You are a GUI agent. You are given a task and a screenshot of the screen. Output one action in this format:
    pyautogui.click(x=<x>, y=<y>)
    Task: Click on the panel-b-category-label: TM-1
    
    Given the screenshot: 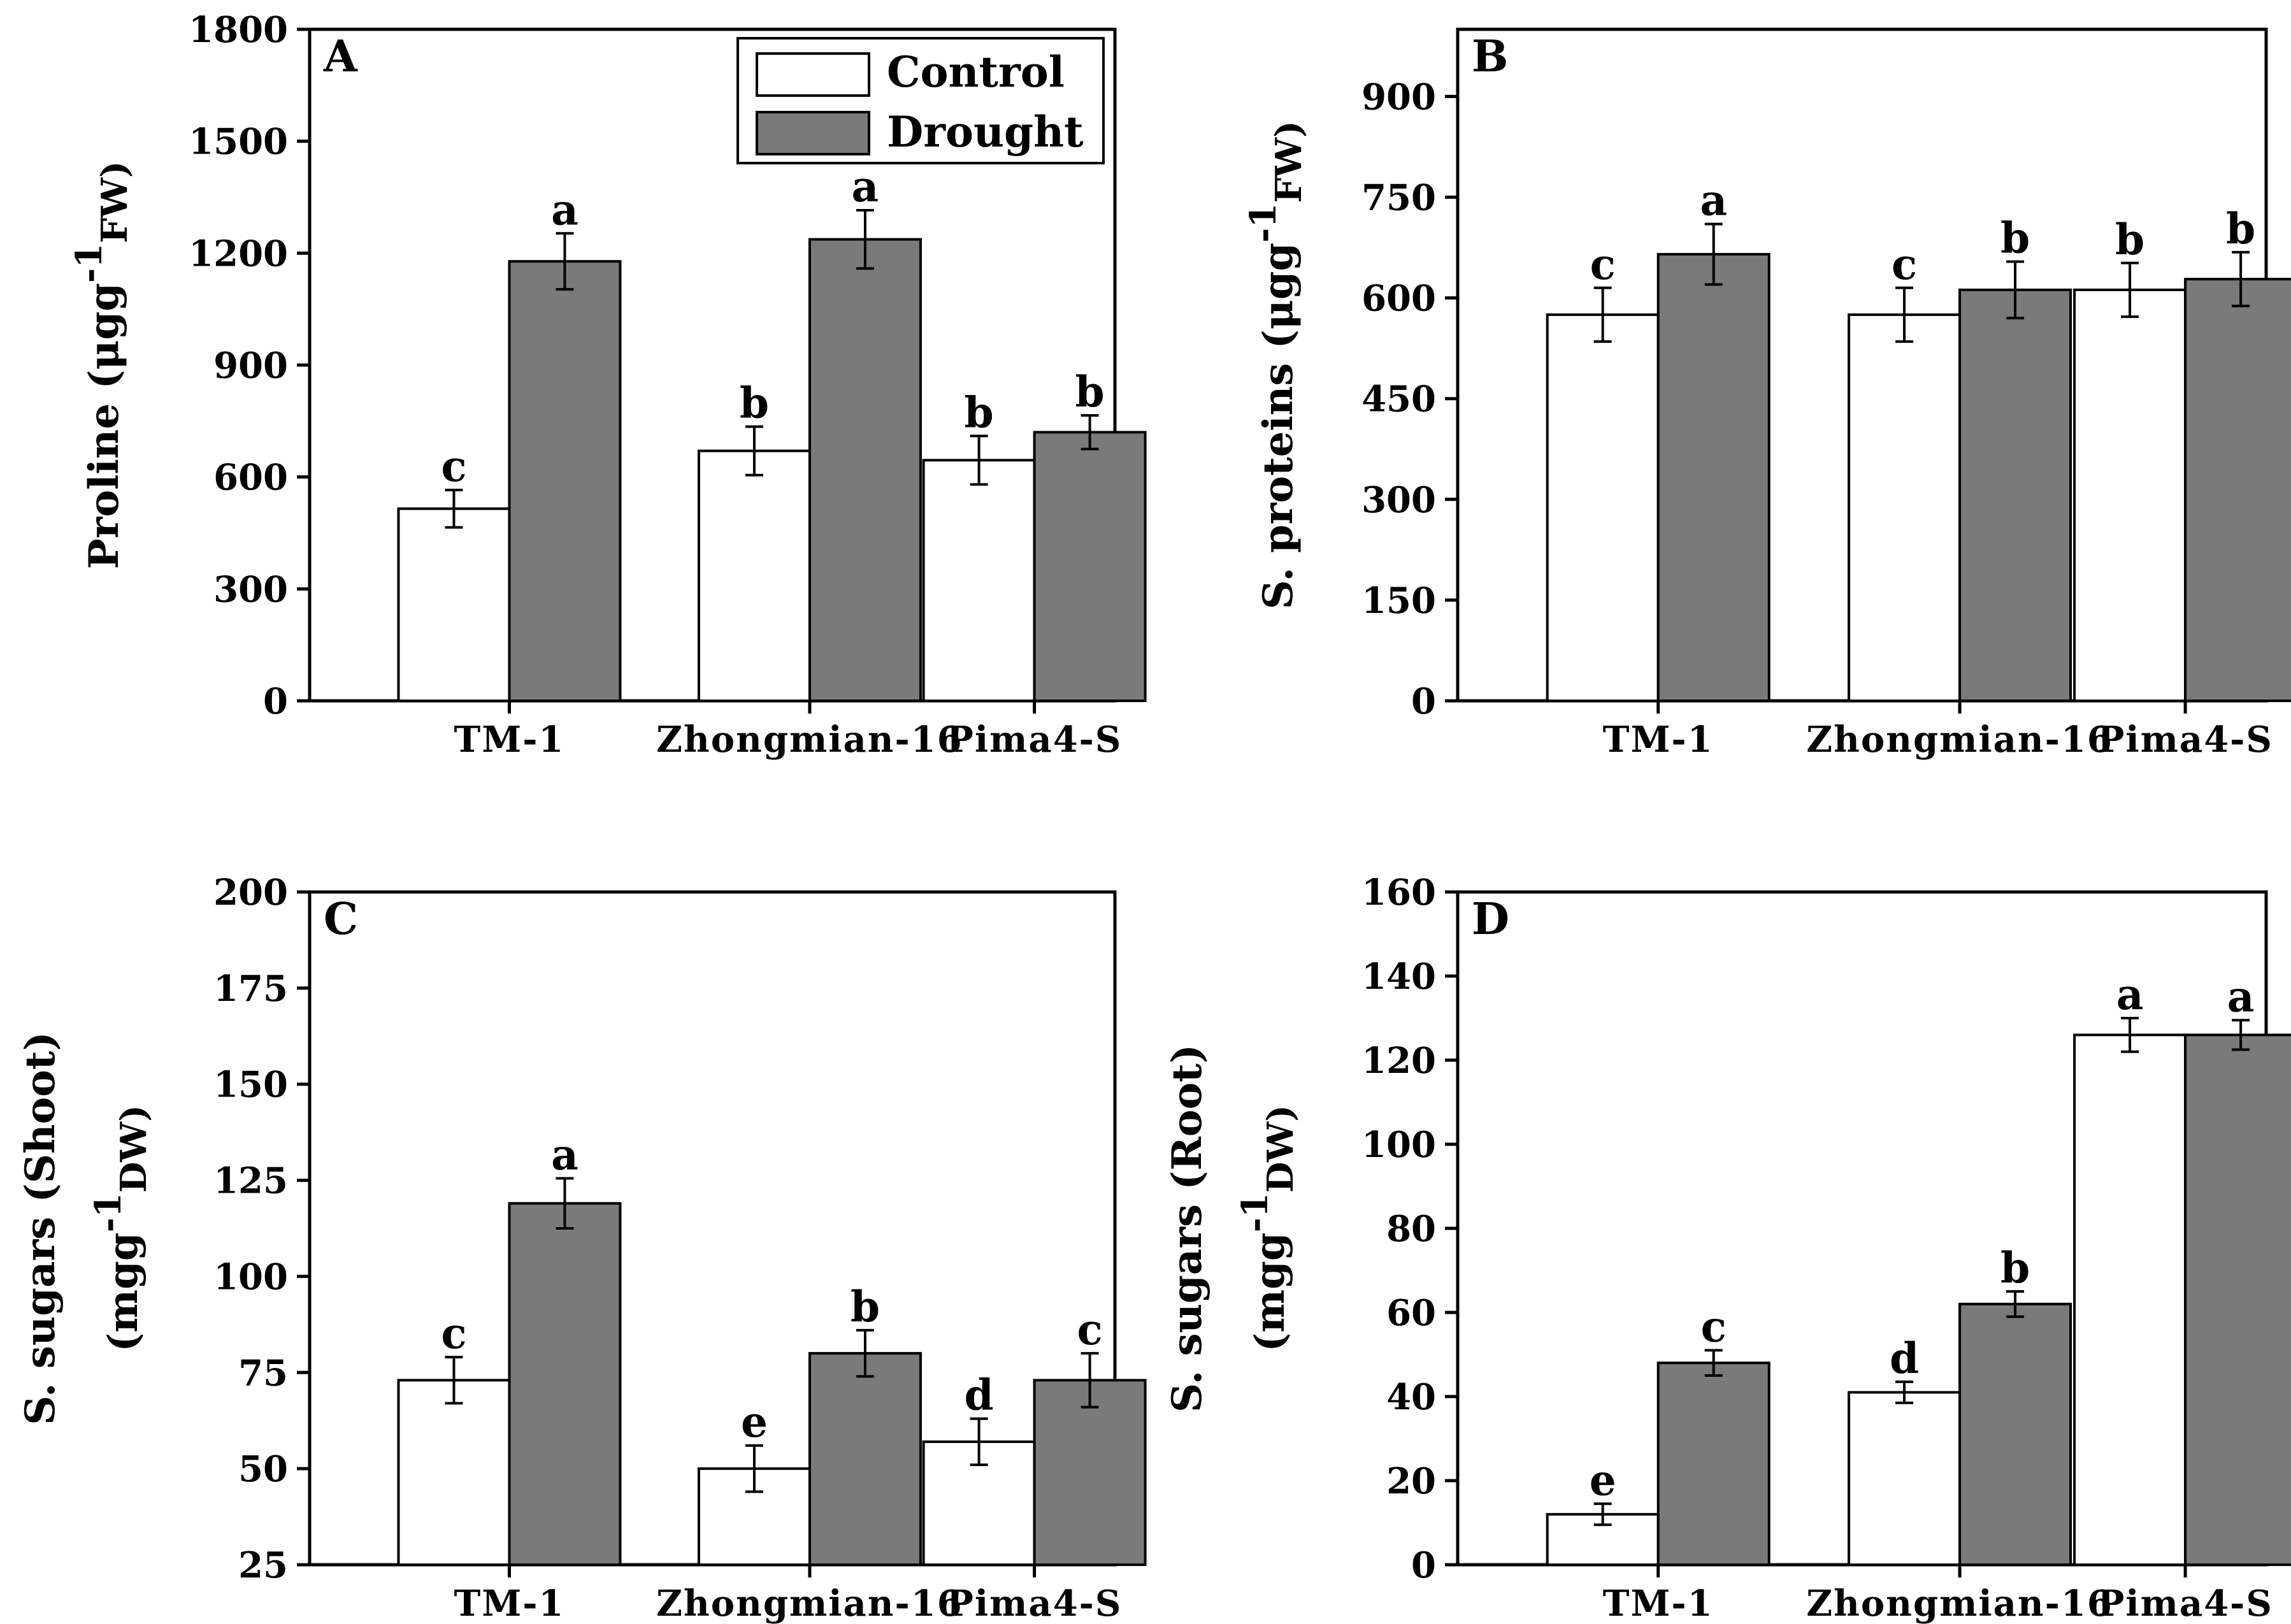 What is the action you would take?
    pyautogui.click(x=1658, y=740)
    